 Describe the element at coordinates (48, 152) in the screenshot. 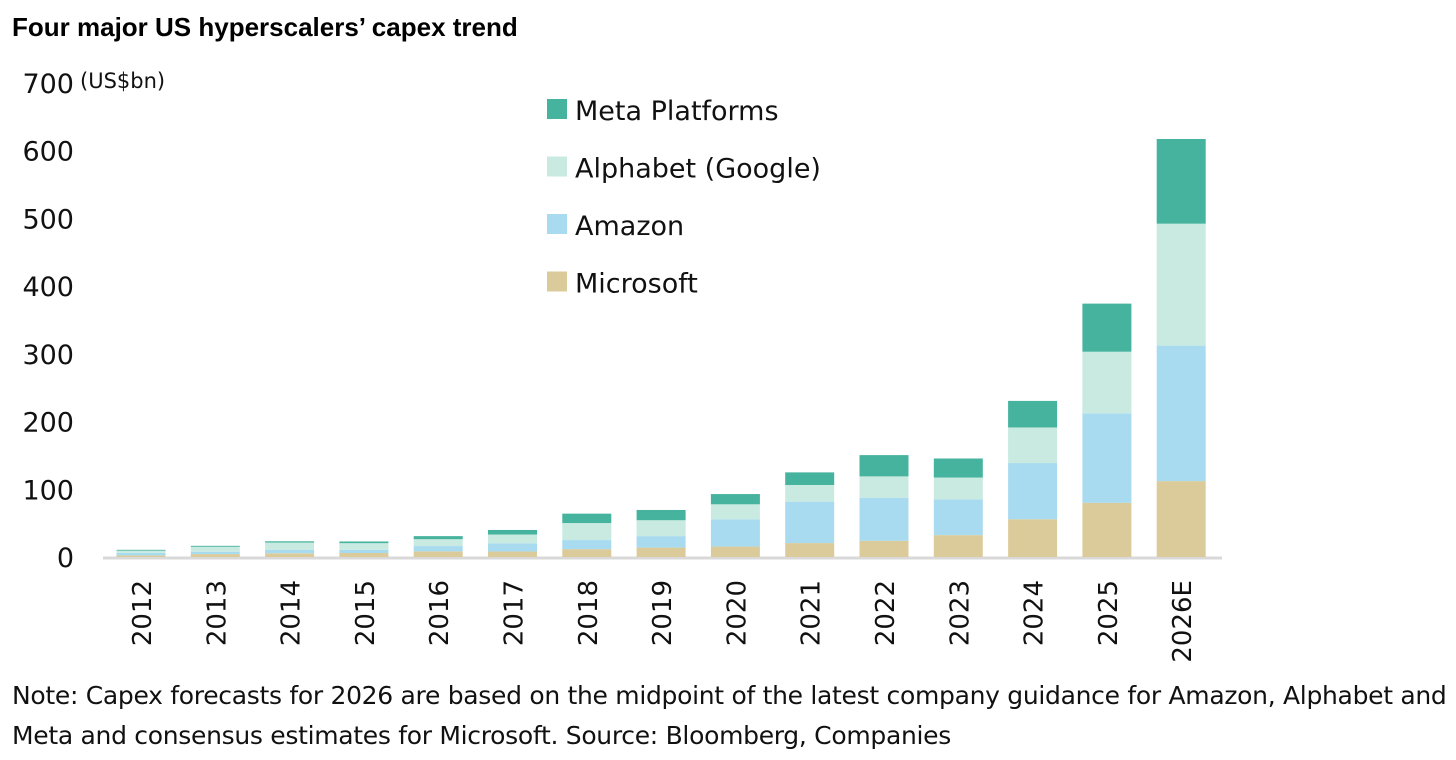

I see `y-tick-label: 600` at that location.